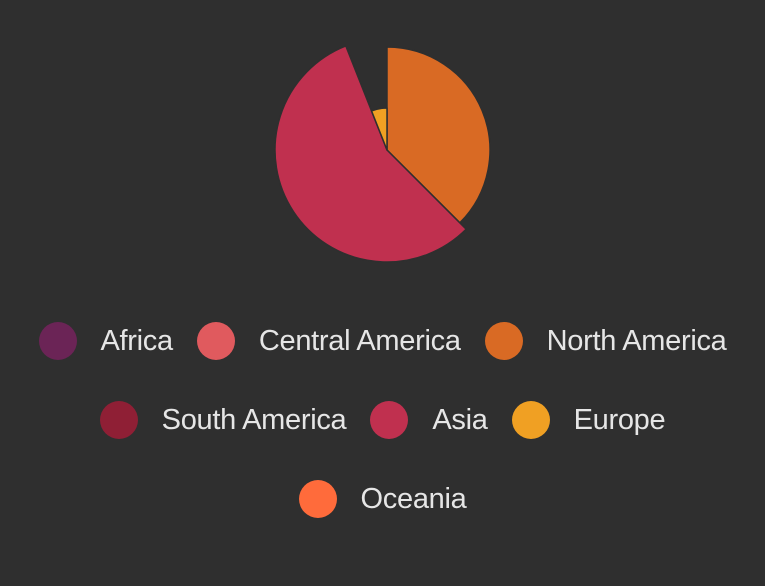  I want to click on legend-item-central-america: Central America, so click(328, 341).